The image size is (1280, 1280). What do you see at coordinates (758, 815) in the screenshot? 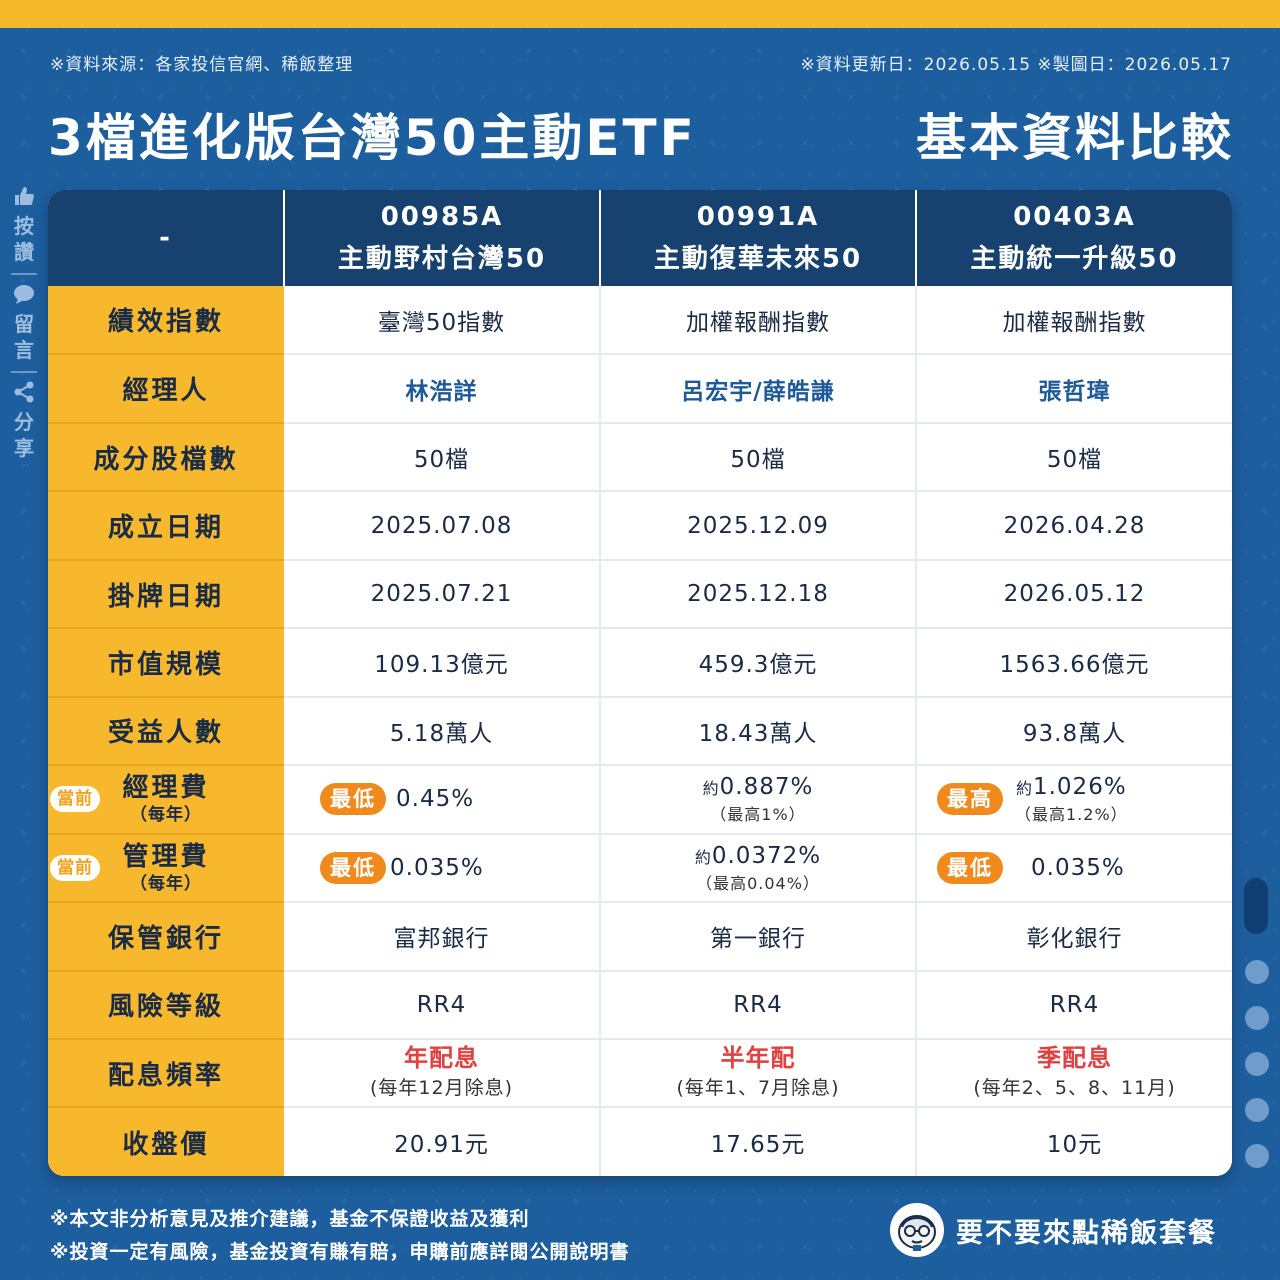
I see `fee-cap-note: （最高1%）` at bounding box center [758, 815].